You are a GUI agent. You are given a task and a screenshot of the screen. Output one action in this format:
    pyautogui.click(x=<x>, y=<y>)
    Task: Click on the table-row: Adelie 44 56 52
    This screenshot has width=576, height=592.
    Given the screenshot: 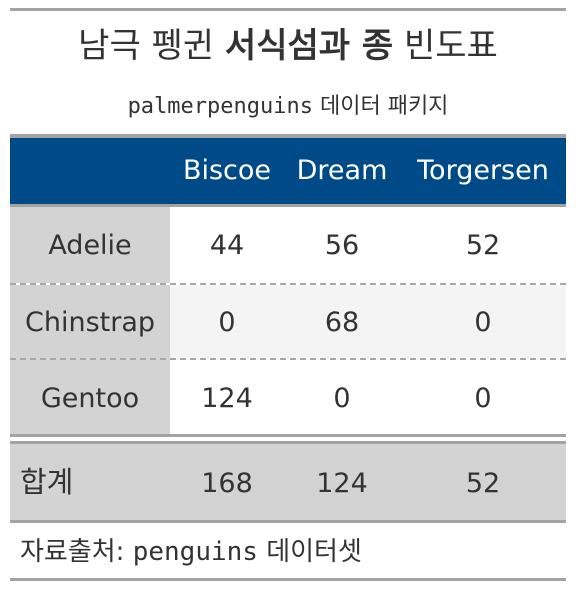 What is the action you would take?
    pyautogui.click(x=288, y=245)
    